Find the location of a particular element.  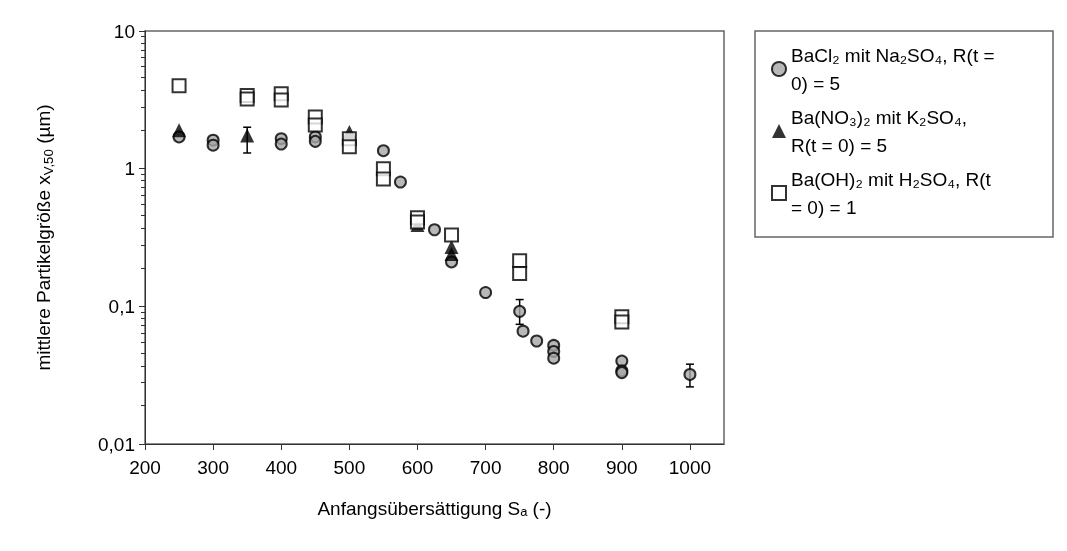

legend-label: Ba(OH)₂ mit H₂SO₄, R(t = 0) = 1 is located at coordinates (894, 193).